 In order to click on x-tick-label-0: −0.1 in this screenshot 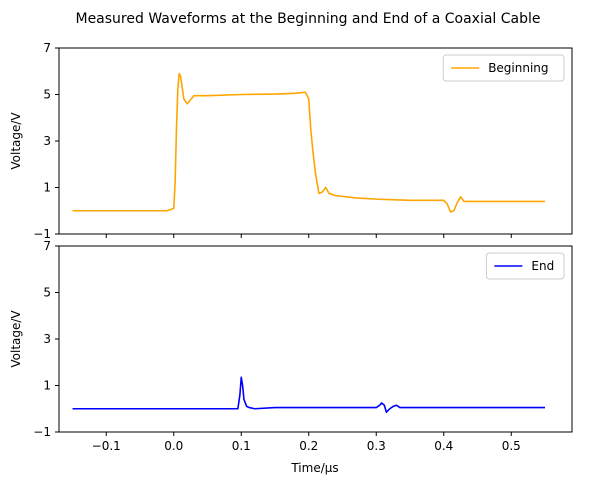, I will do `click(106, 446)`.